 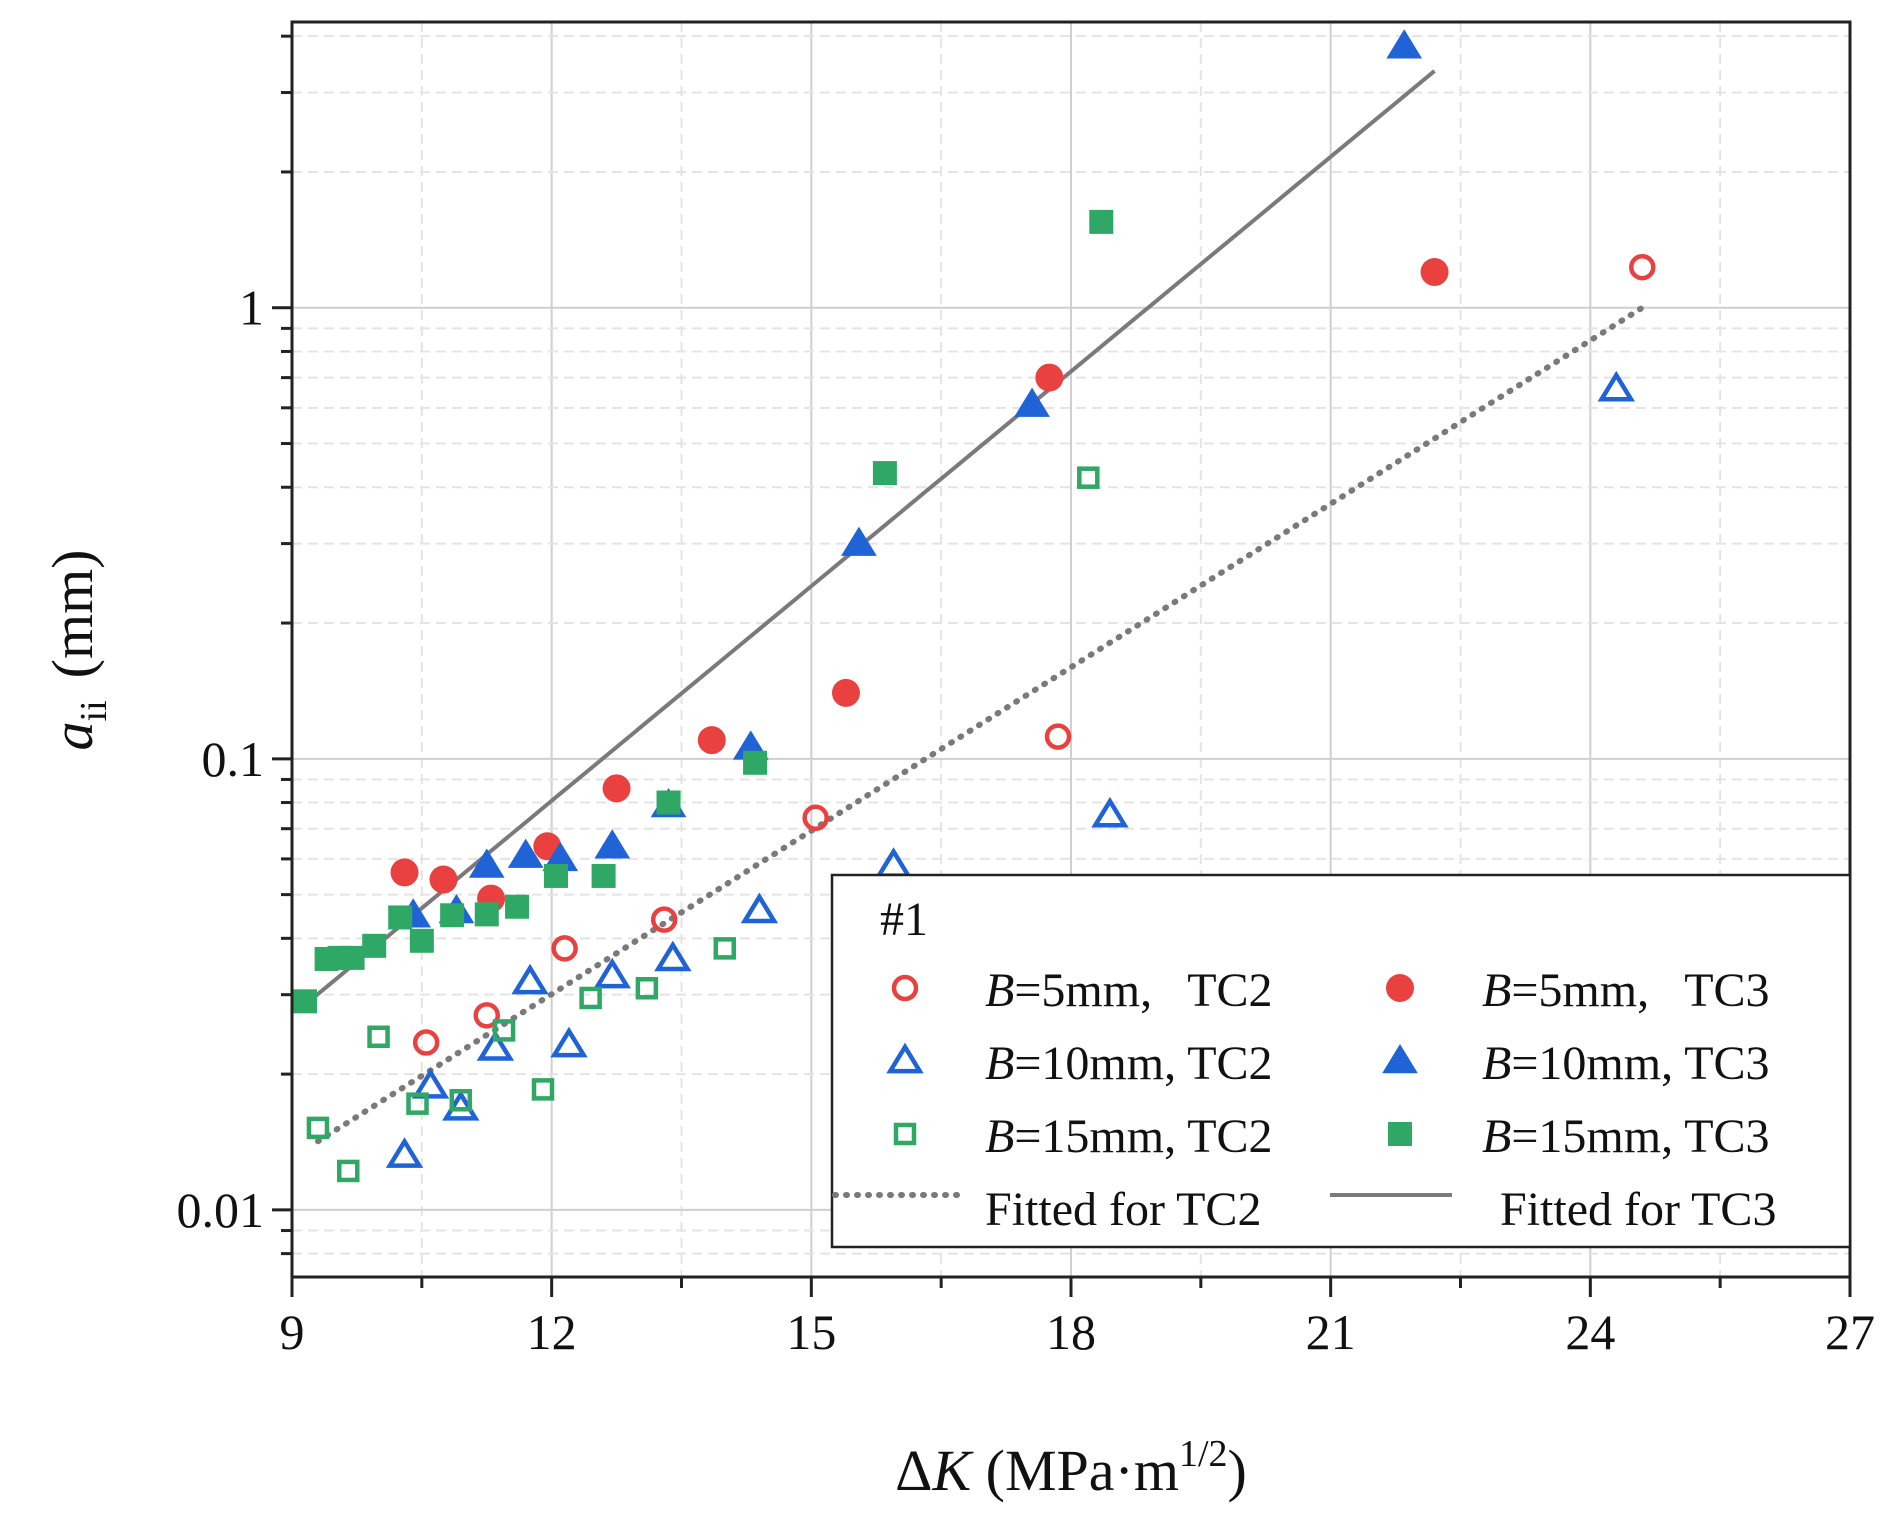 I want to click on legend-symbol-b15-tc2, so click(x=905, y=1134).